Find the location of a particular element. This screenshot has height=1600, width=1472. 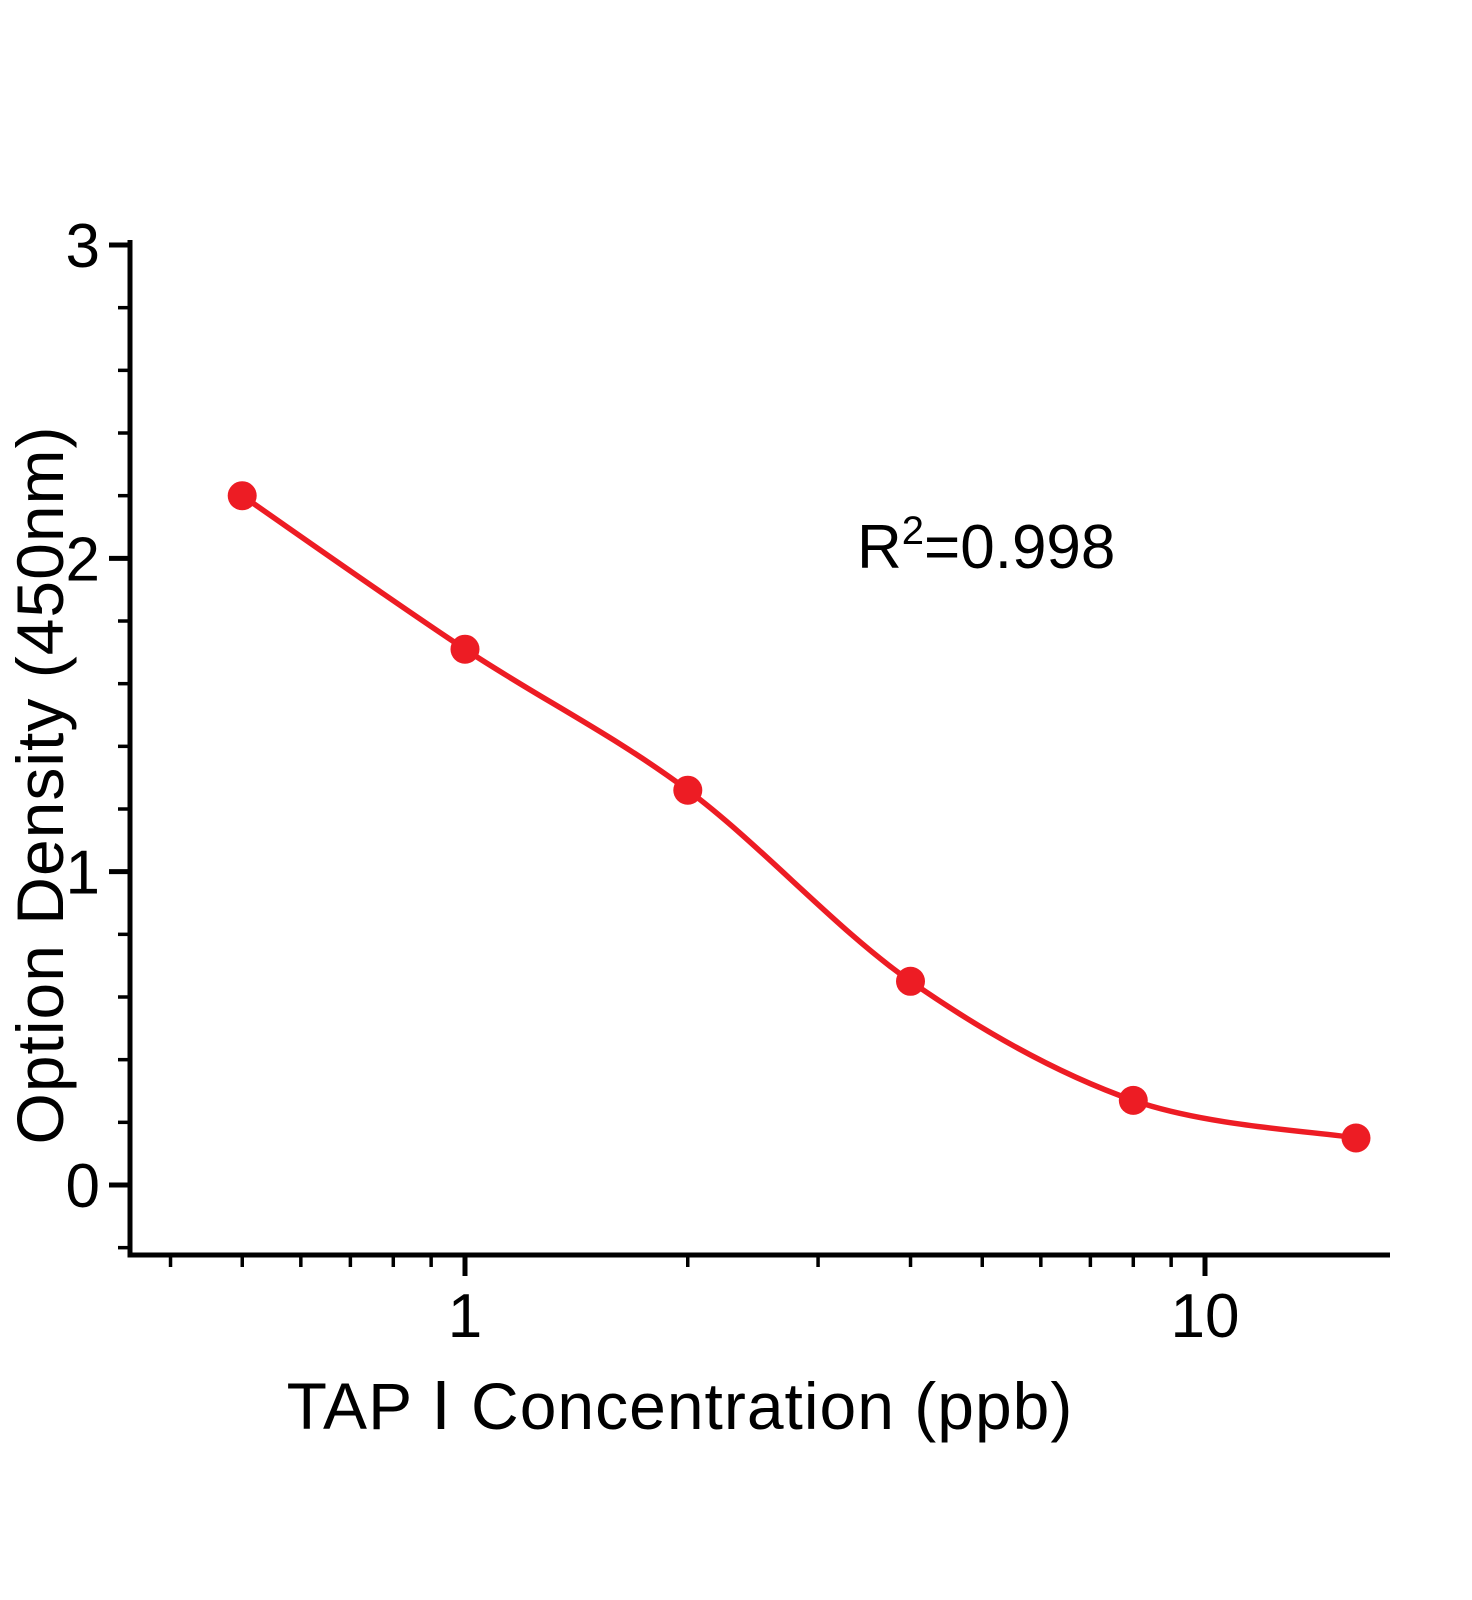

r-squared-annotation: R2=0.998 is located at coordinates (986, 546).